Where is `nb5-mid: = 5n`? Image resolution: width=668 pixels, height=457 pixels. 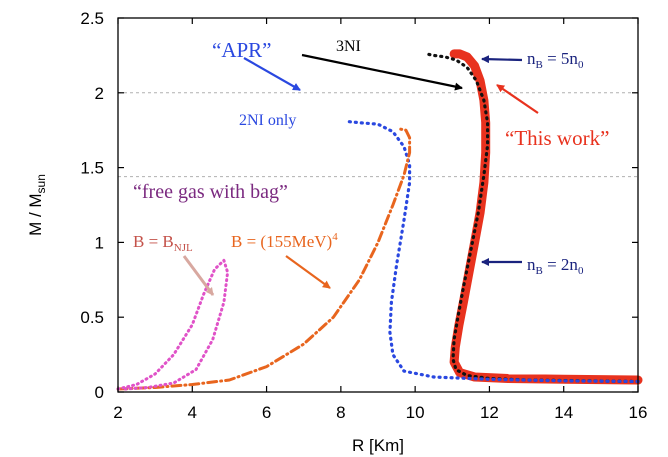
nb5-mid: = 5n is located at coordinates (561, 58).